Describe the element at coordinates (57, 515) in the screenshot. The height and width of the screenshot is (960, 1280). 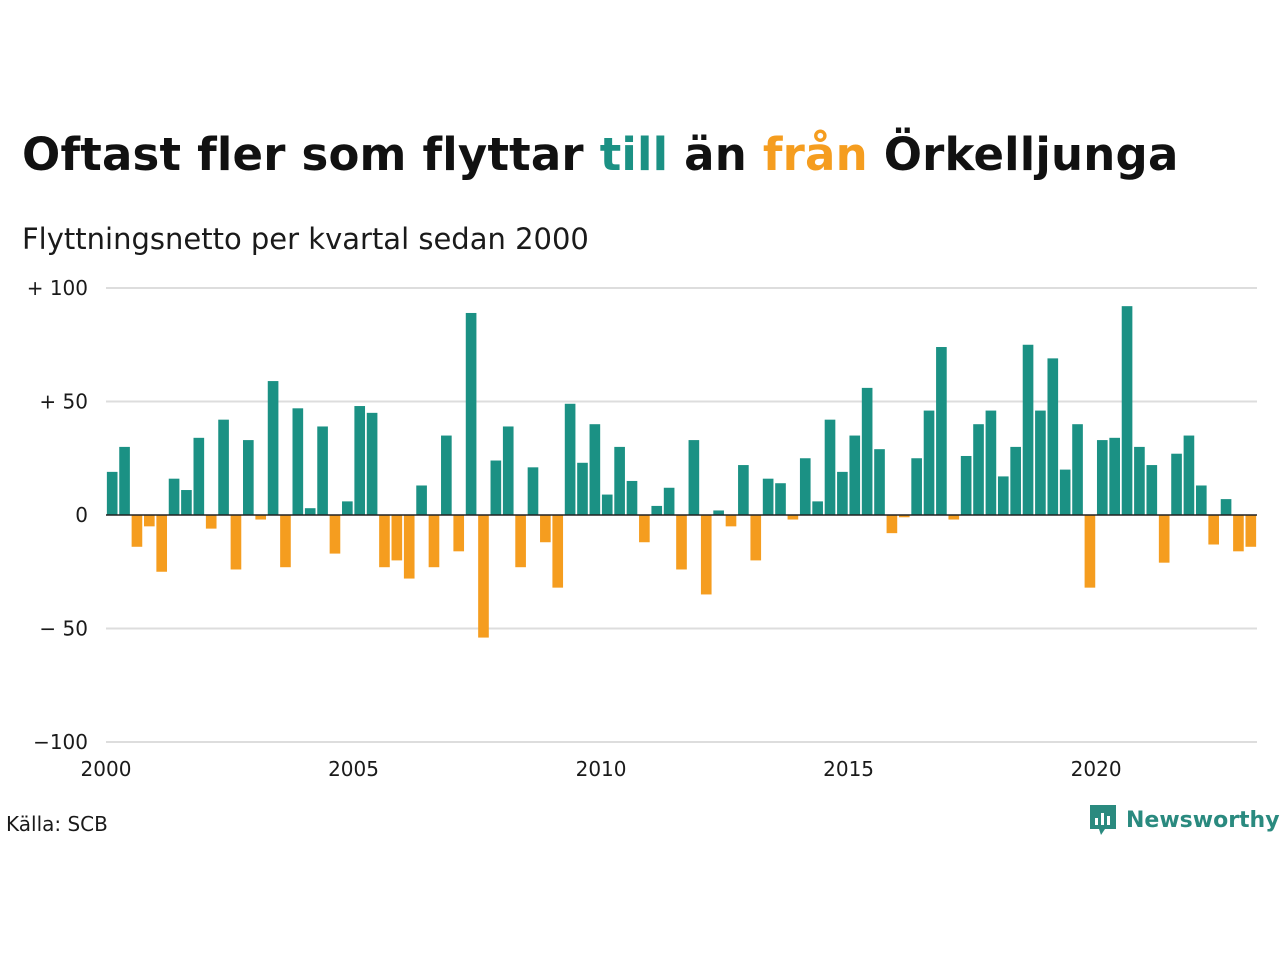
I see `y-axis-labels: + 100 + 50 0 − 50 −100` at that location.